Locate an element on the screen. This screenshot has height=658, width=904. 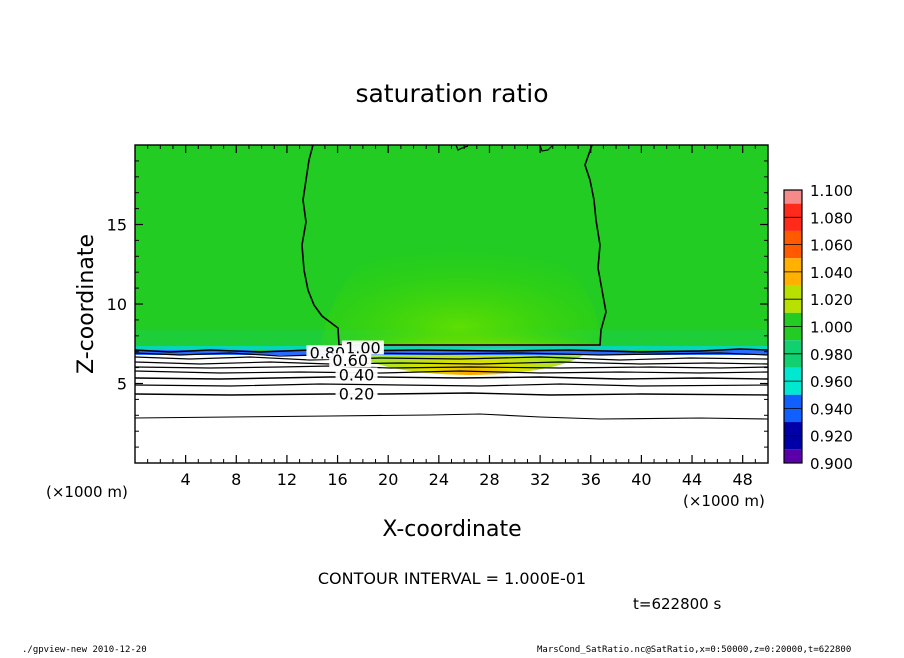
x-tick-label: 8 is located at coordinates (236, 479).